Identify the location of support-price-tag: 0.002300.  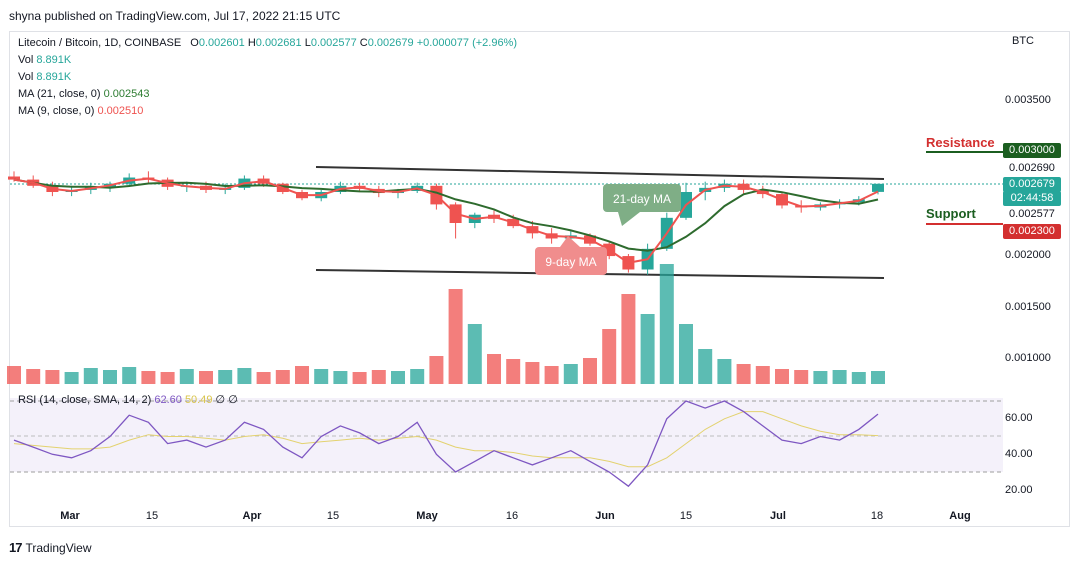
(1032, 231).